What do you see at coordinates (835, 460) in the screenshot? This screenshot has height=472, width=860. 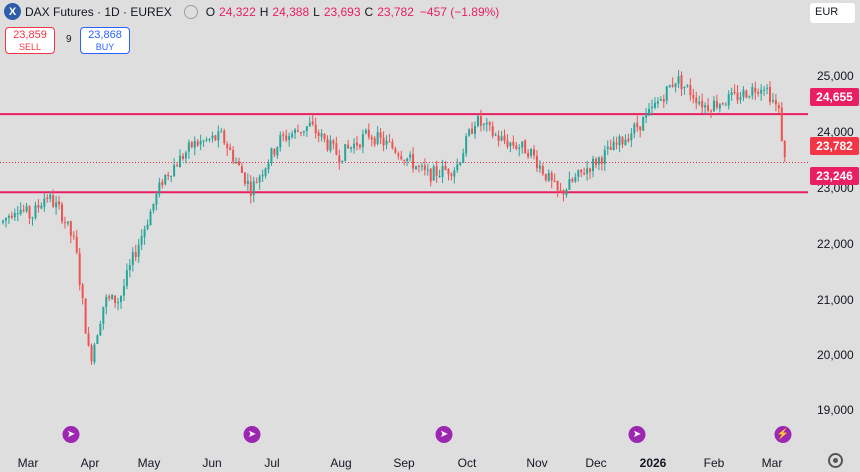 I see `settings-gear-icon` at bounding box center [835, 460].